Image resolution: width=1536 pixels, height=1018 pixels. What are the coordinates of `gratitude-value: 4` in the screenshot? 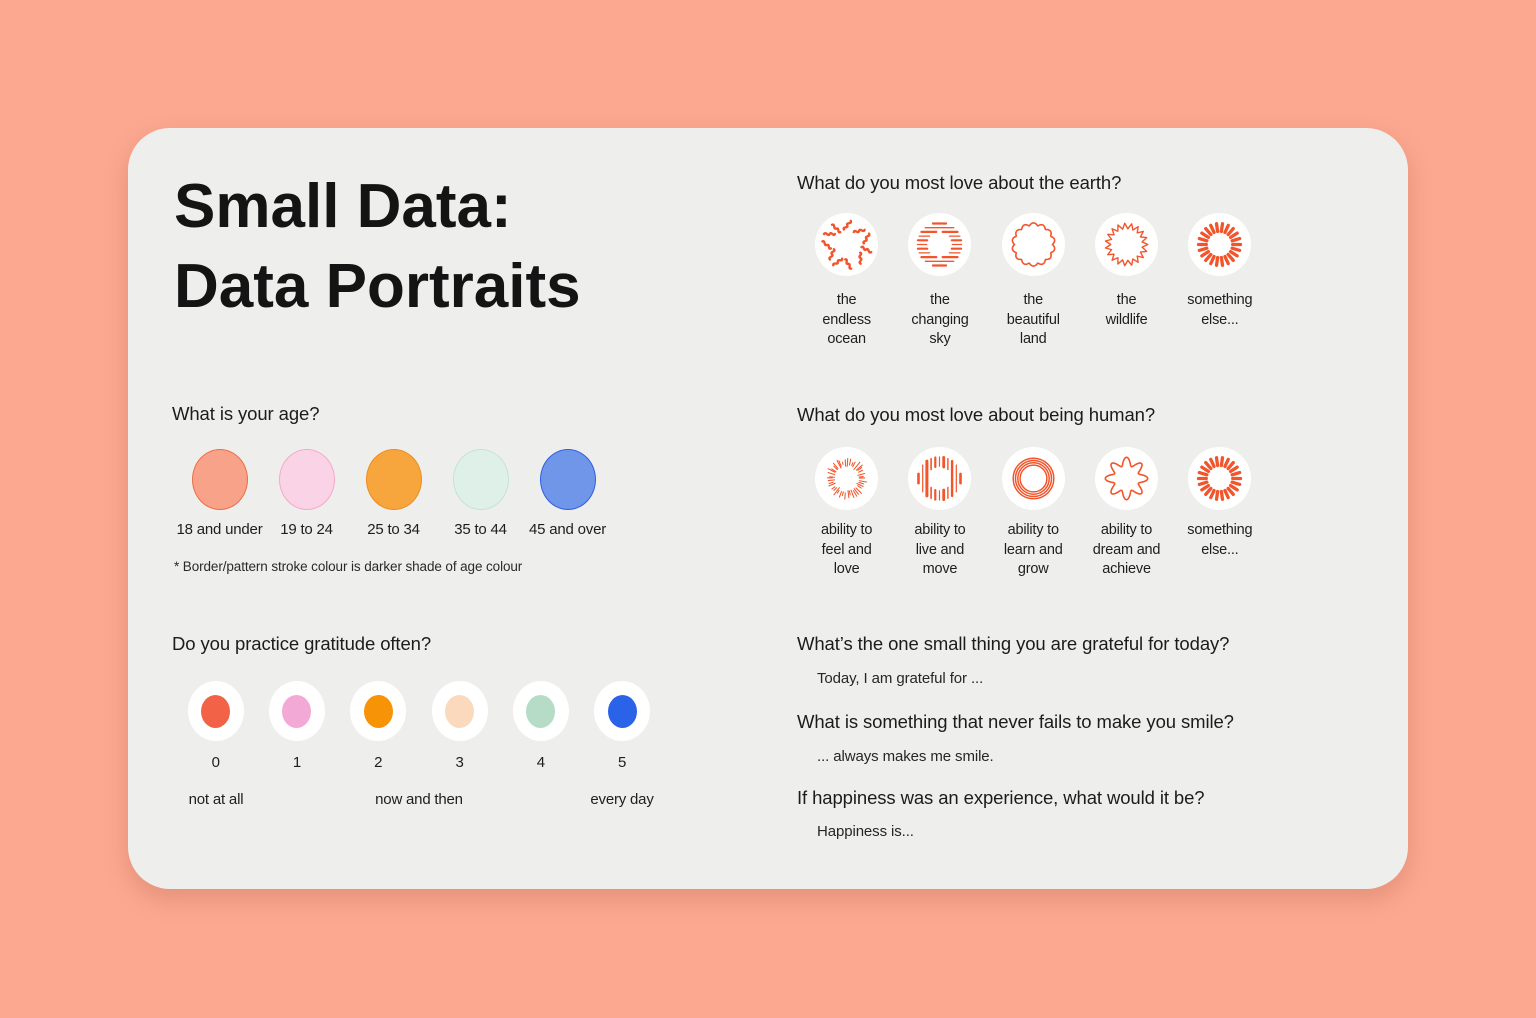 It's located at (540, 762).